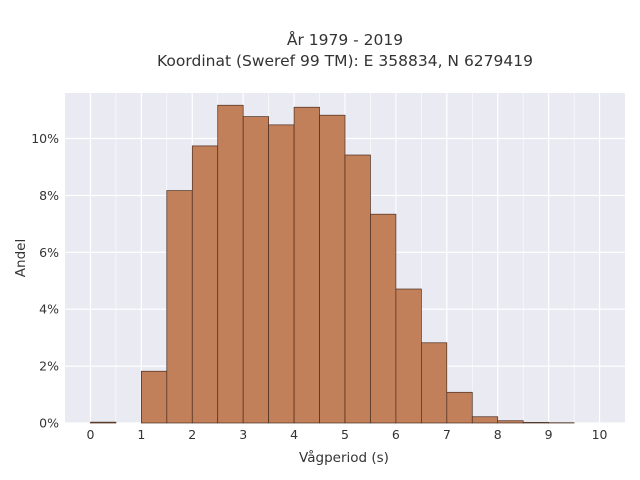 Image resolution: width=640 pixels, height=480 pixels. I want to click on x-tick-label: 3, so click(243, 434).